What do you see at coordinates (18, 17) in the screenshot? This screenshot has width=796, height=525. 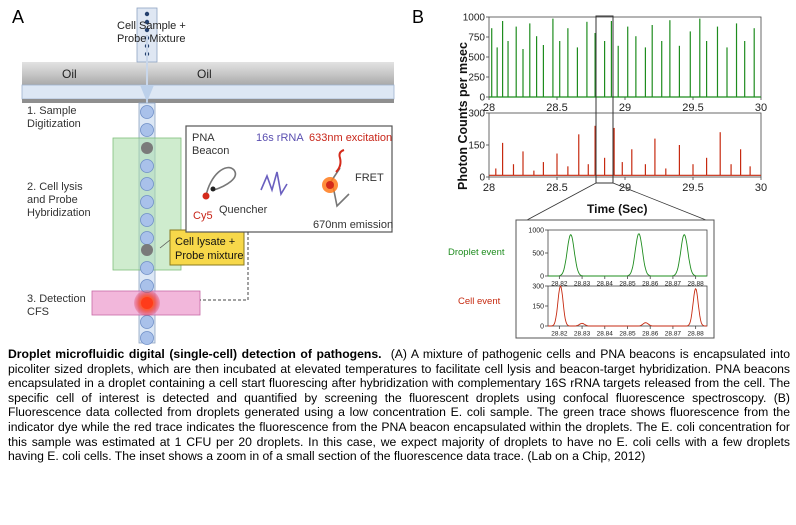 I see `panel-a-letter: A` at bounding box center [18, 17].